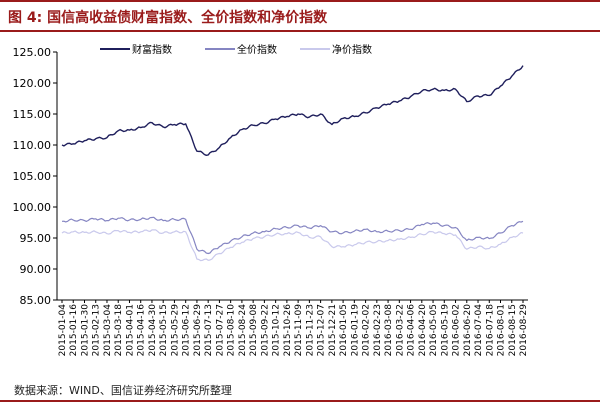 This screenshot has width=600, height=402. What do you see at coordinates (32, 176) in the screenshot?
I see `y-tick-label: 105.00` at bounding box center [32, 176].